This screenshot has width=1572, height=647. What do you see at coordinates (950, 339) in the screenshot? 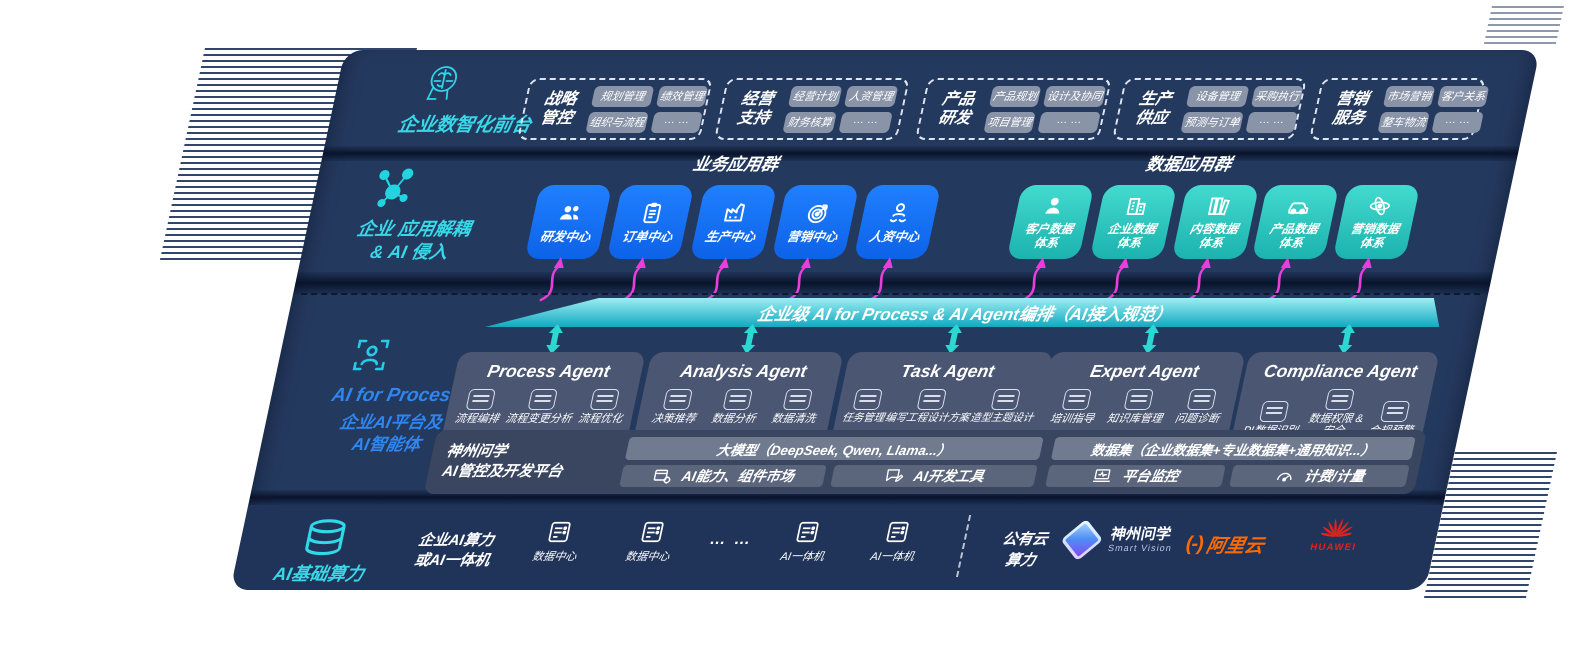
I see `teal-arrows` at bounding box center [950, 339].